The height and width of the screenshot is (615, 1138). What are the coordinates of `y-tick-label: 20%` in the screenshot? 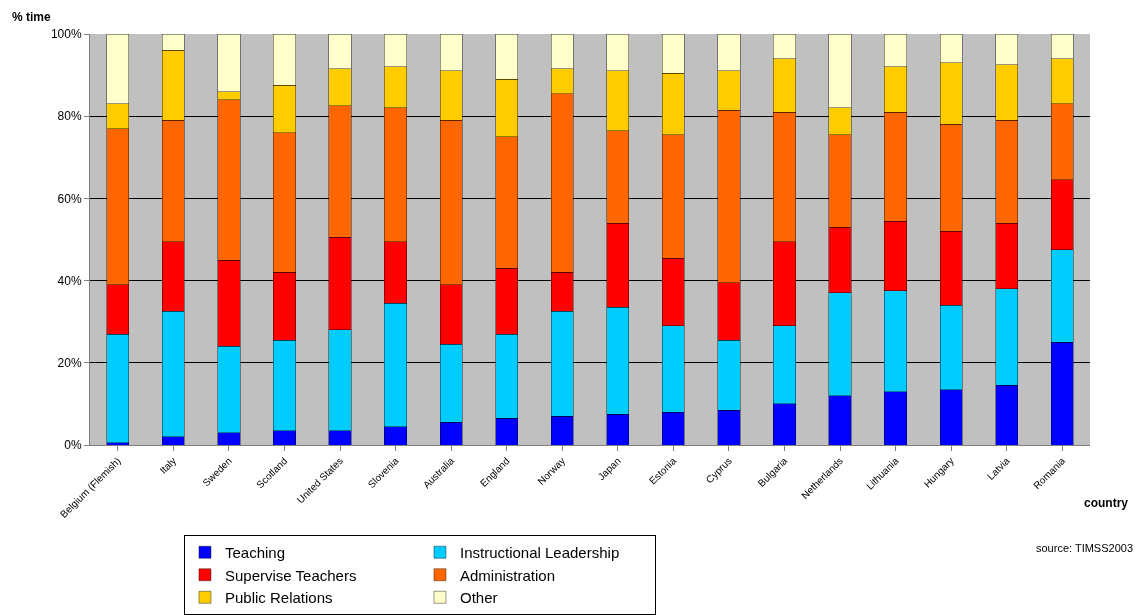 It's located at (69, 363).